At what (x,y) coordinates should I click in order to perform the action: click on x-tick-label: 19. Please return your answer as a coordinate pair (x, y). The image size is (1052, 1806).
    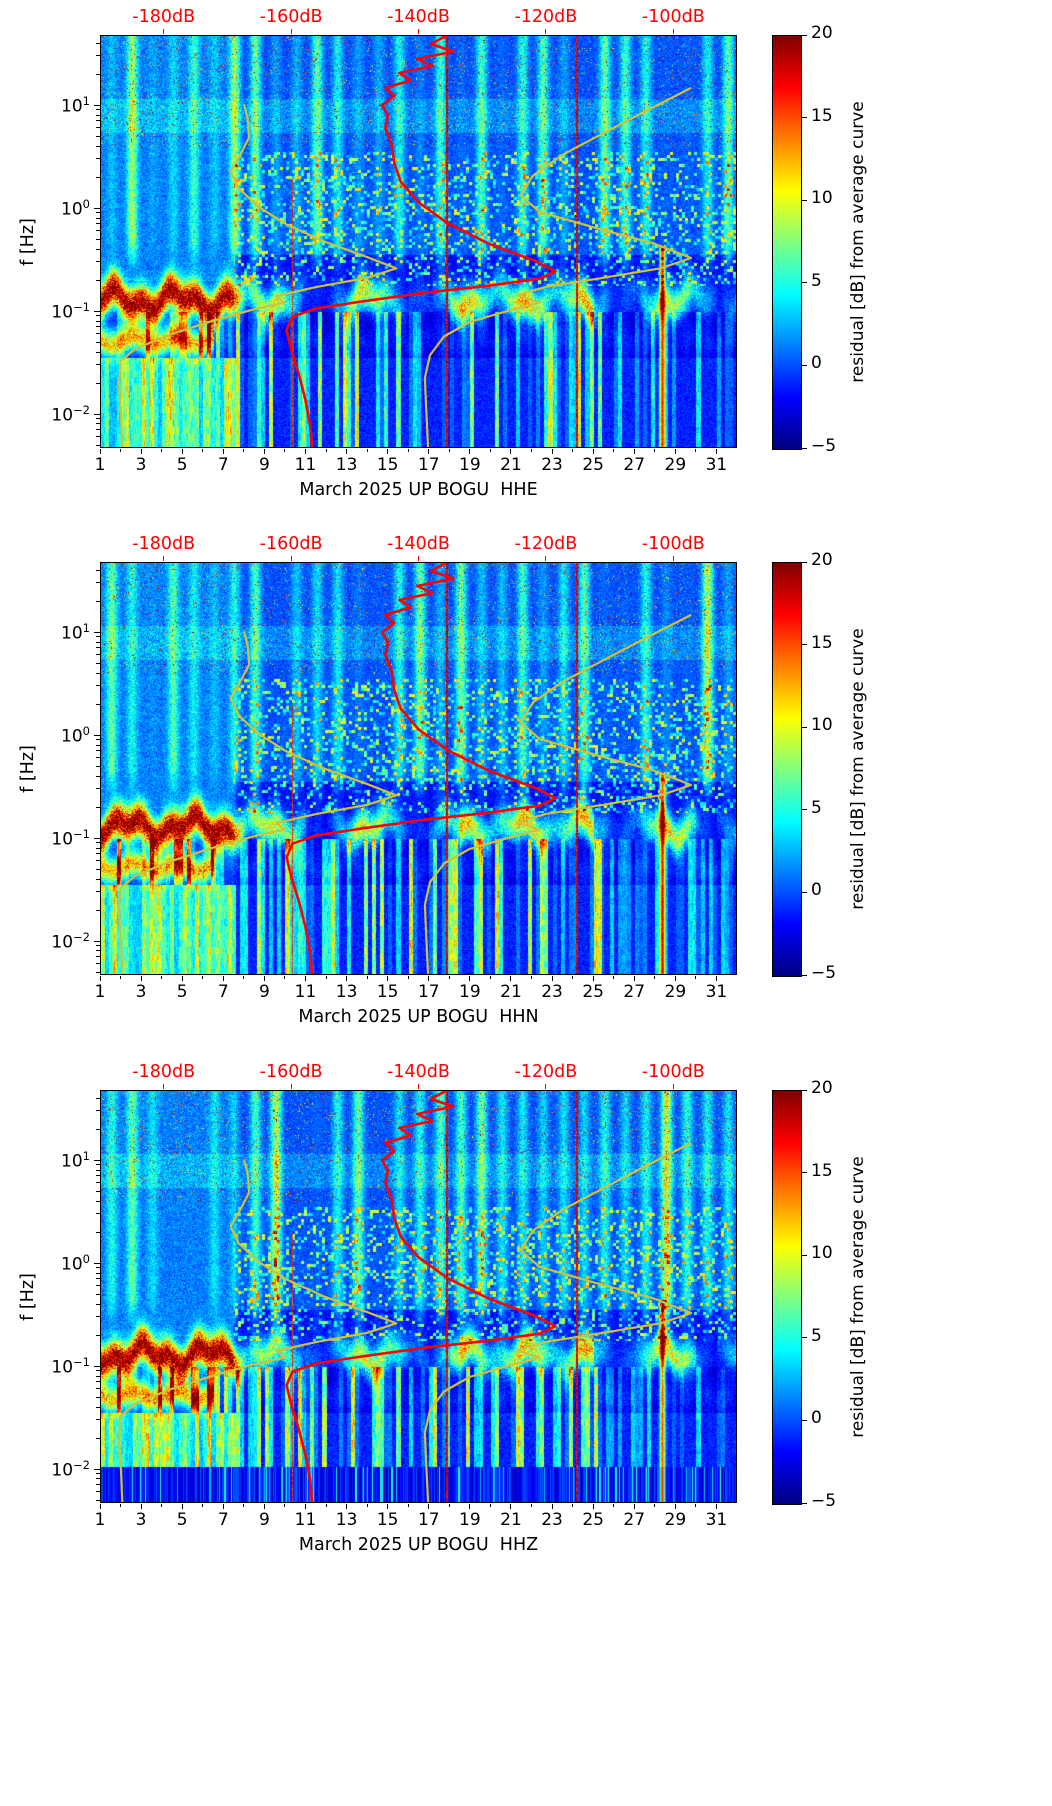
    Looking at the image, I should click on (470, 1520).